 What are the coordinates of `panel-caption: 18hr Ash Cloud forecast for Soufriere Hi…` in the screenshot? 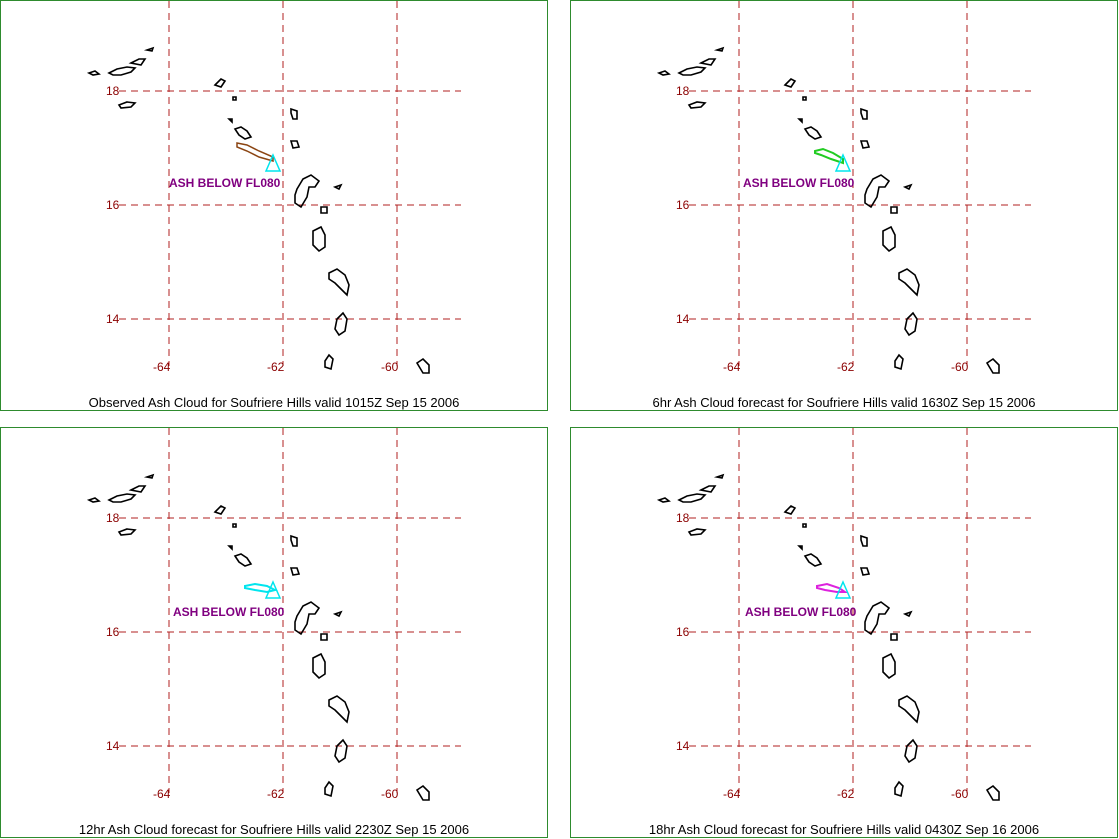 It's located at (844, 829).